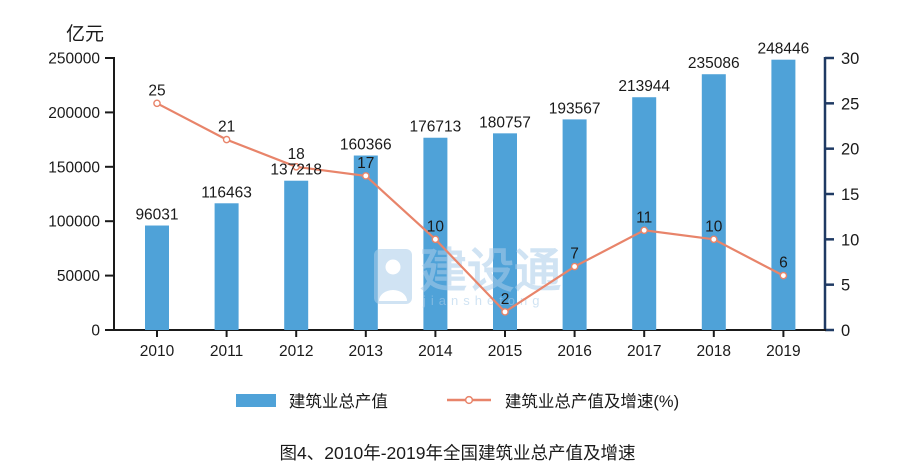 The height and width of the screenshot is (471, 915). I want to click on construction-worker-icon, so click(393, 267).